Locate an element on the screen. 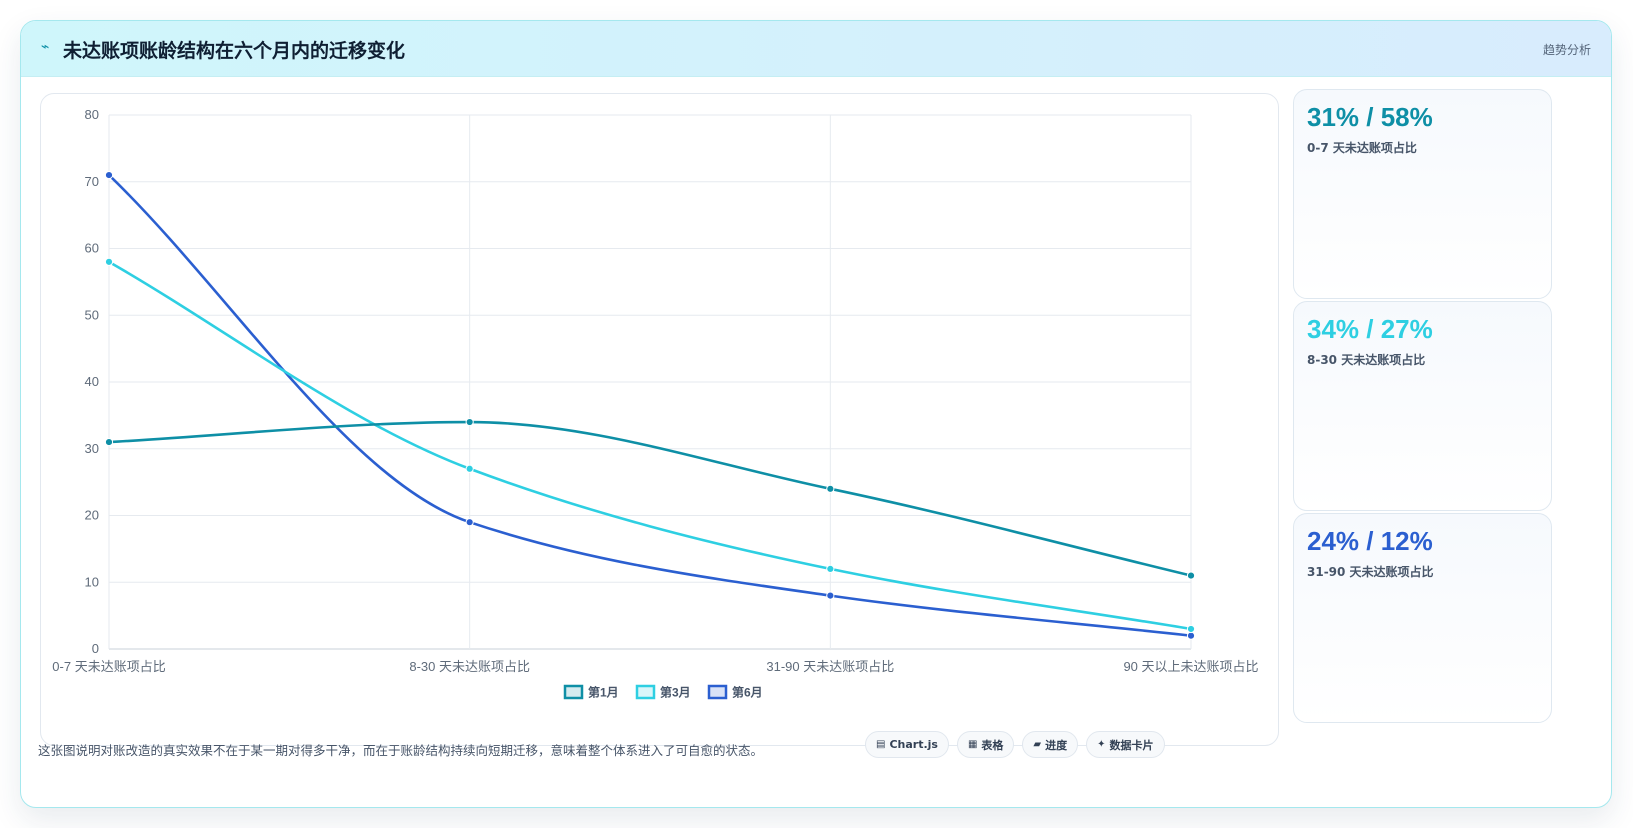  series-line is located at coordinates (650, 498).